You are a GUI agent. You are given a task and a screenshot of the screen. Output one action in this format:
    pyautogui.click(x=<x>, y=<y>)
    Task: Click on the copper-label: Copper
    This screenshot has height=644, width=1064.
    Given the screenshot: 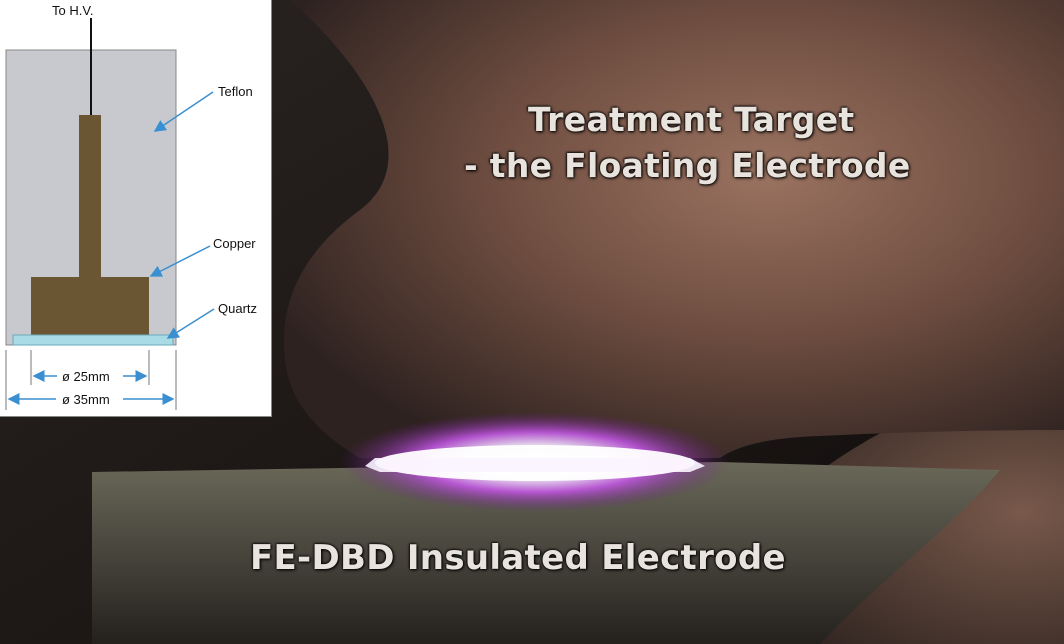 What is the action you would take?
    pyautogui.click(x=234, y=243)
    